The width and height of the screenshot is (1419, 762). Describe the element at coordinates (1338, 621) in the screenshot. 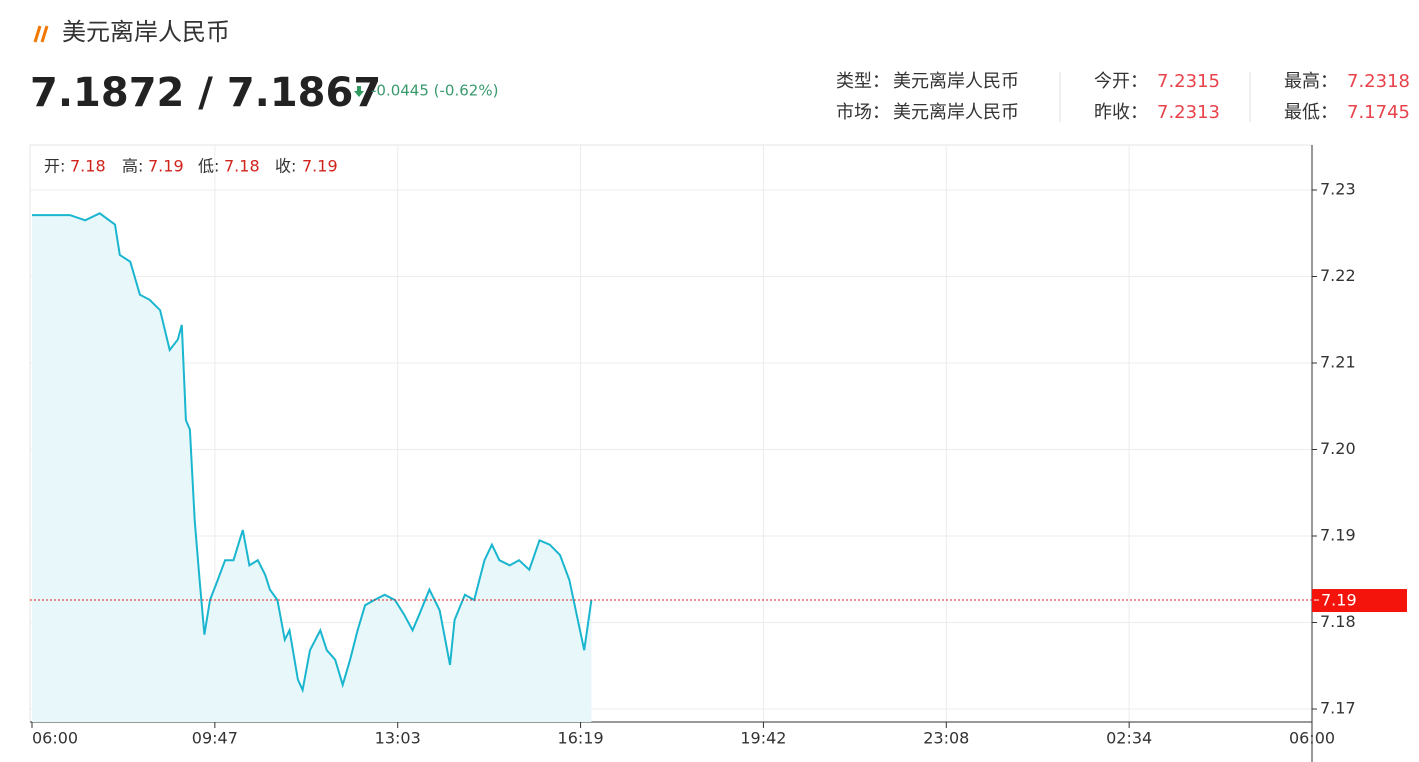

I see `y-tick-label: 7.18` at that location.